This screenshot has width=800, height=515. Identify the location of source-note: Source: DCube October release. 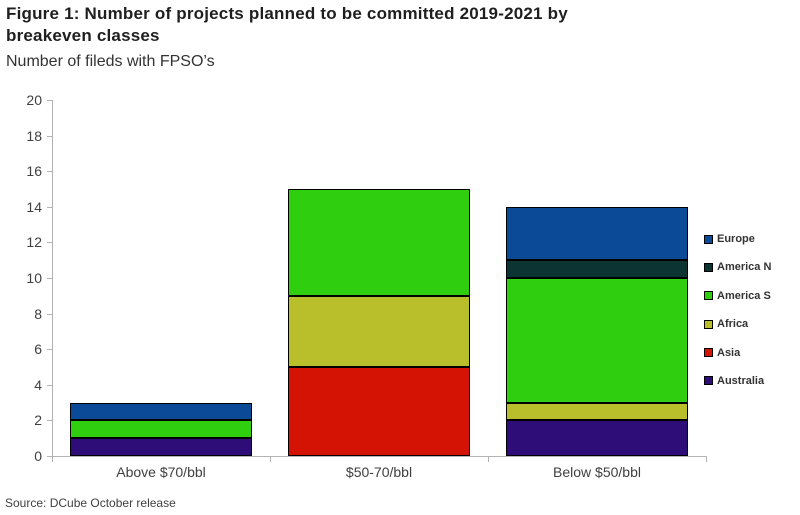
(90, 503).